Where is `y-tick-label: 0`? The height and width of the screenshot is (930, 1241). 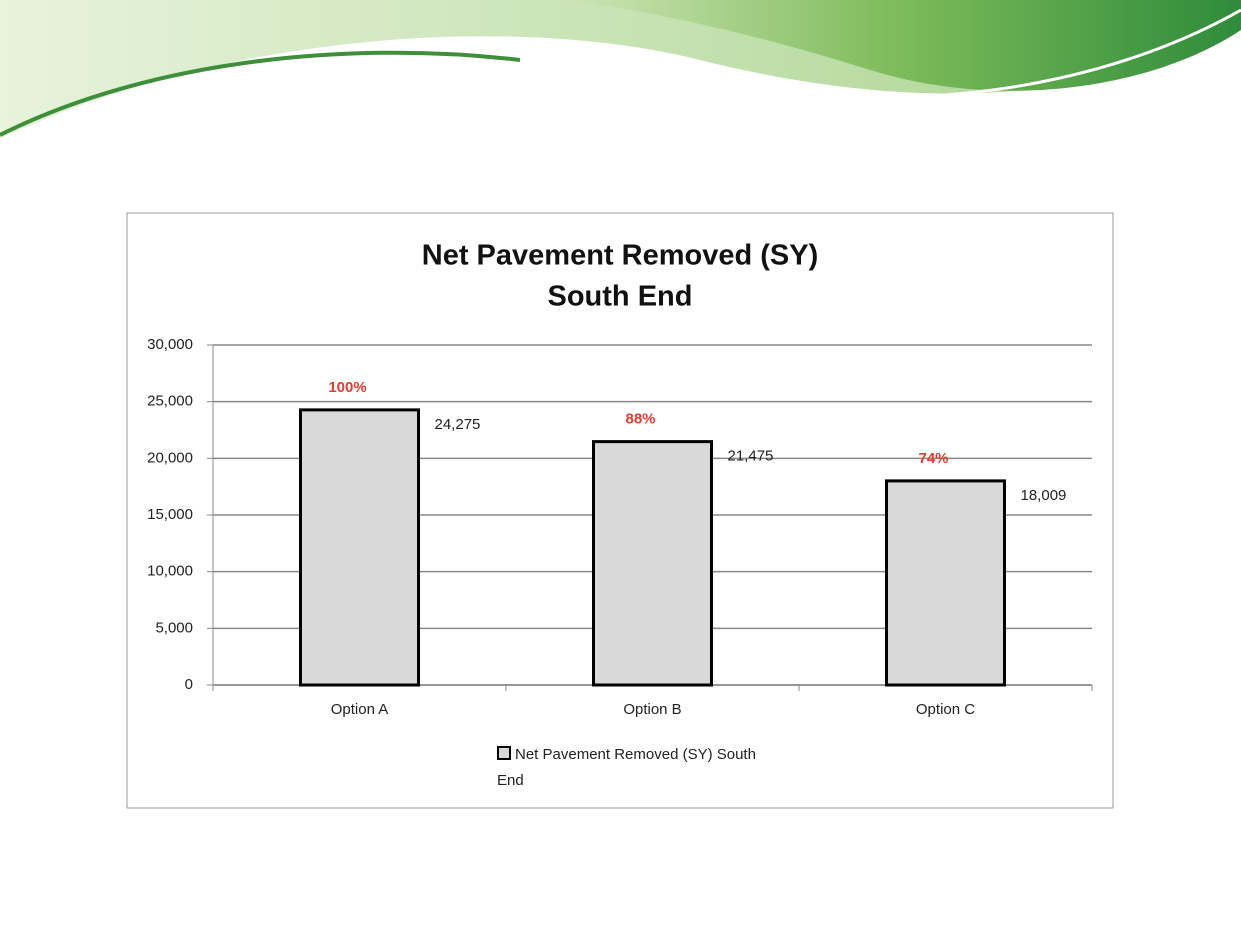
y-tick-label: 0 is located at coordinates (189, 684).